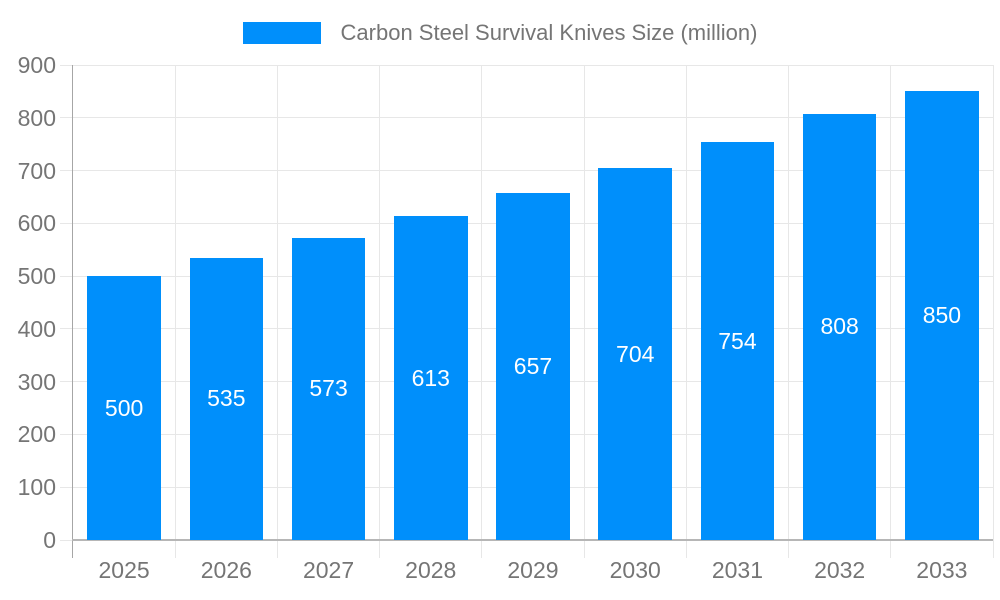 Image resolution: width=1000 pixels, height=600 pixels. What do you see at coordinates (532, 540) in the screenshot?
I see `x-axis-line` at bounding box center [532, 540].